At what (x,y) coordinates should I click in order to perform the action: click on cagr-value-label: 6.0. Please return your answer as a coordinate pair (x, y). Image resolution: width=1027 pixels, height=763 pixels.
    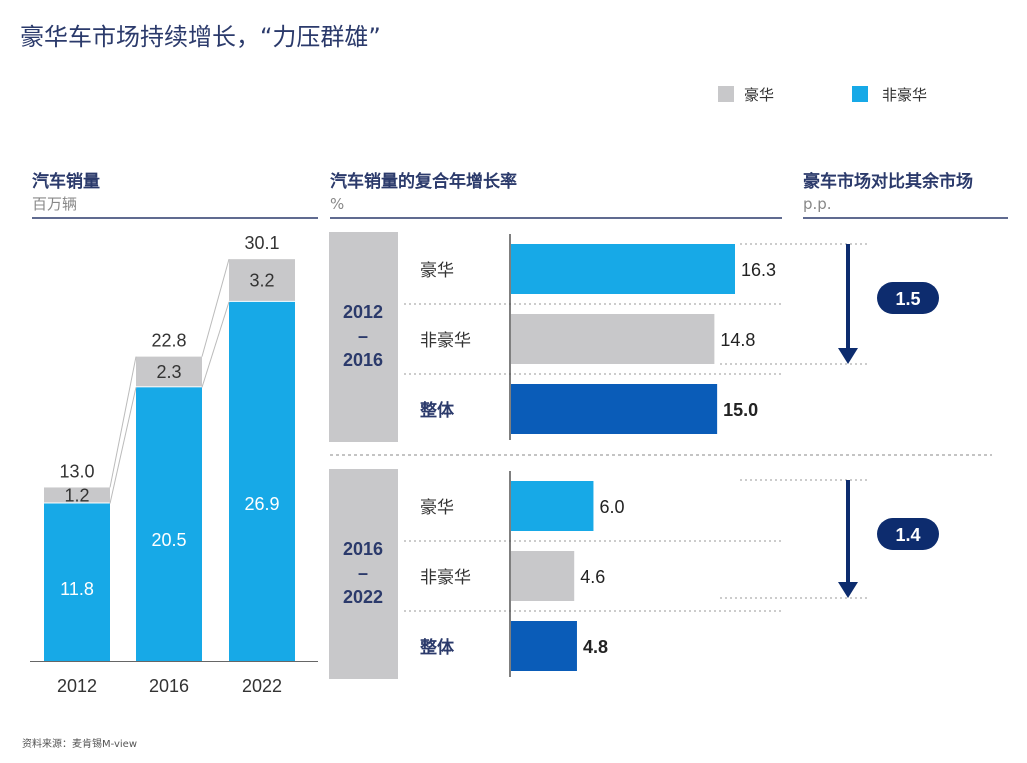
    Looking at the image, I should click on (611, 507).